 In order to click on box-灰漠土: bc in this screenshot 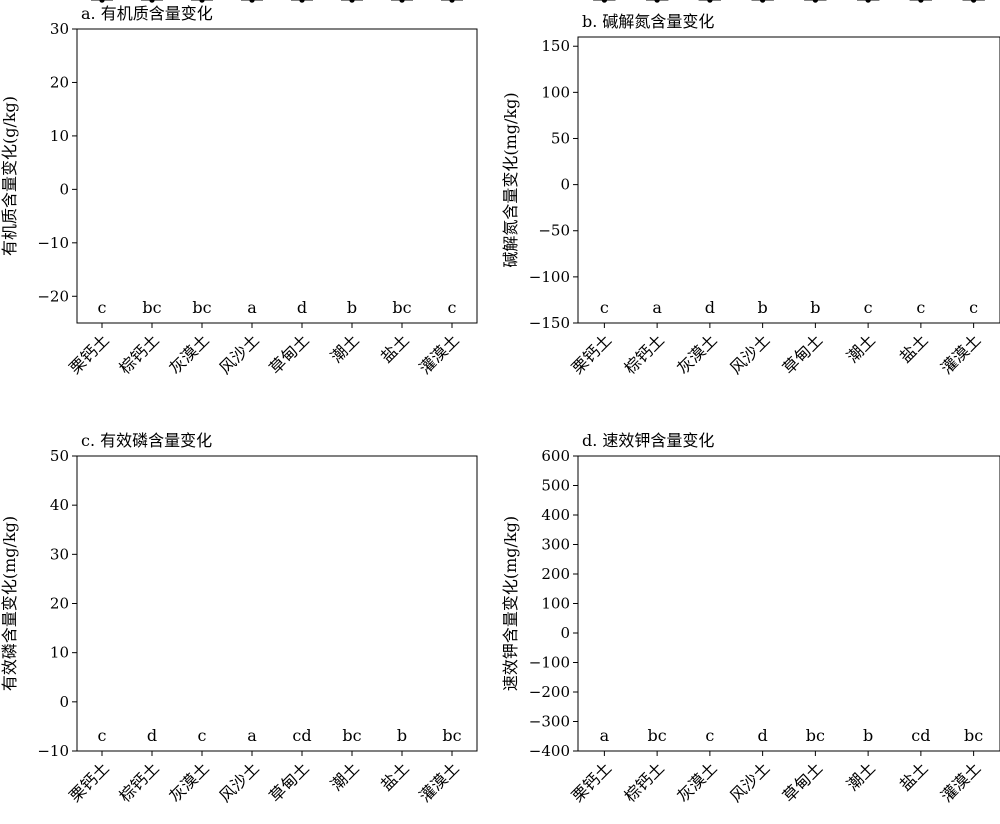, I will do `click(202, 158)`.